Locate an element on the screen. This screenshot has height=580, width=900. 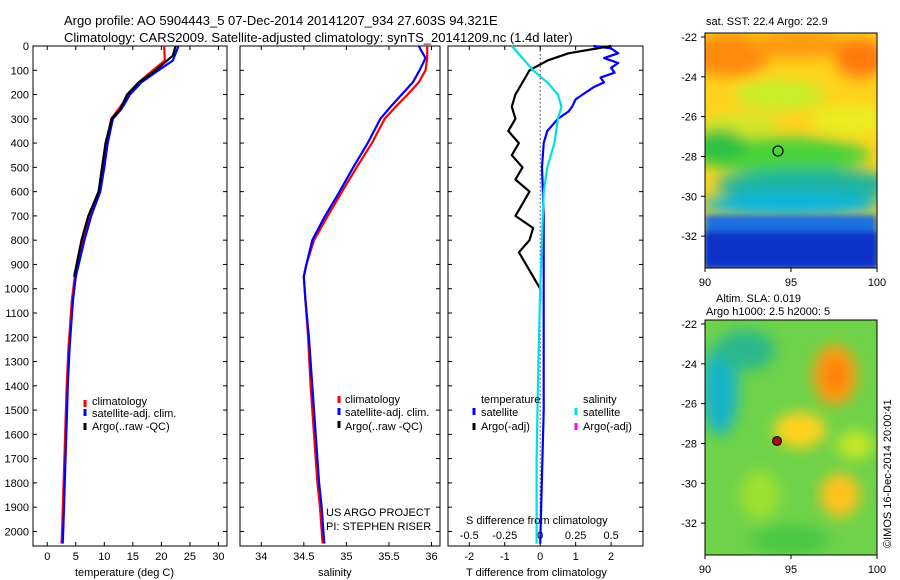
y-tick-label: 1100 is located at coordinates (17, 314).